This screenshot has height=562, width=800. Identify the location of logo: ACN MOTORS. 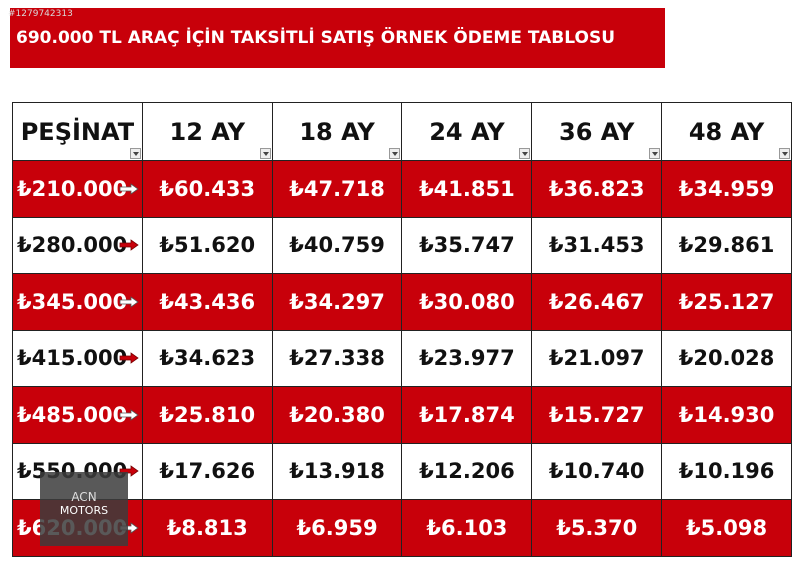
(84, 509).